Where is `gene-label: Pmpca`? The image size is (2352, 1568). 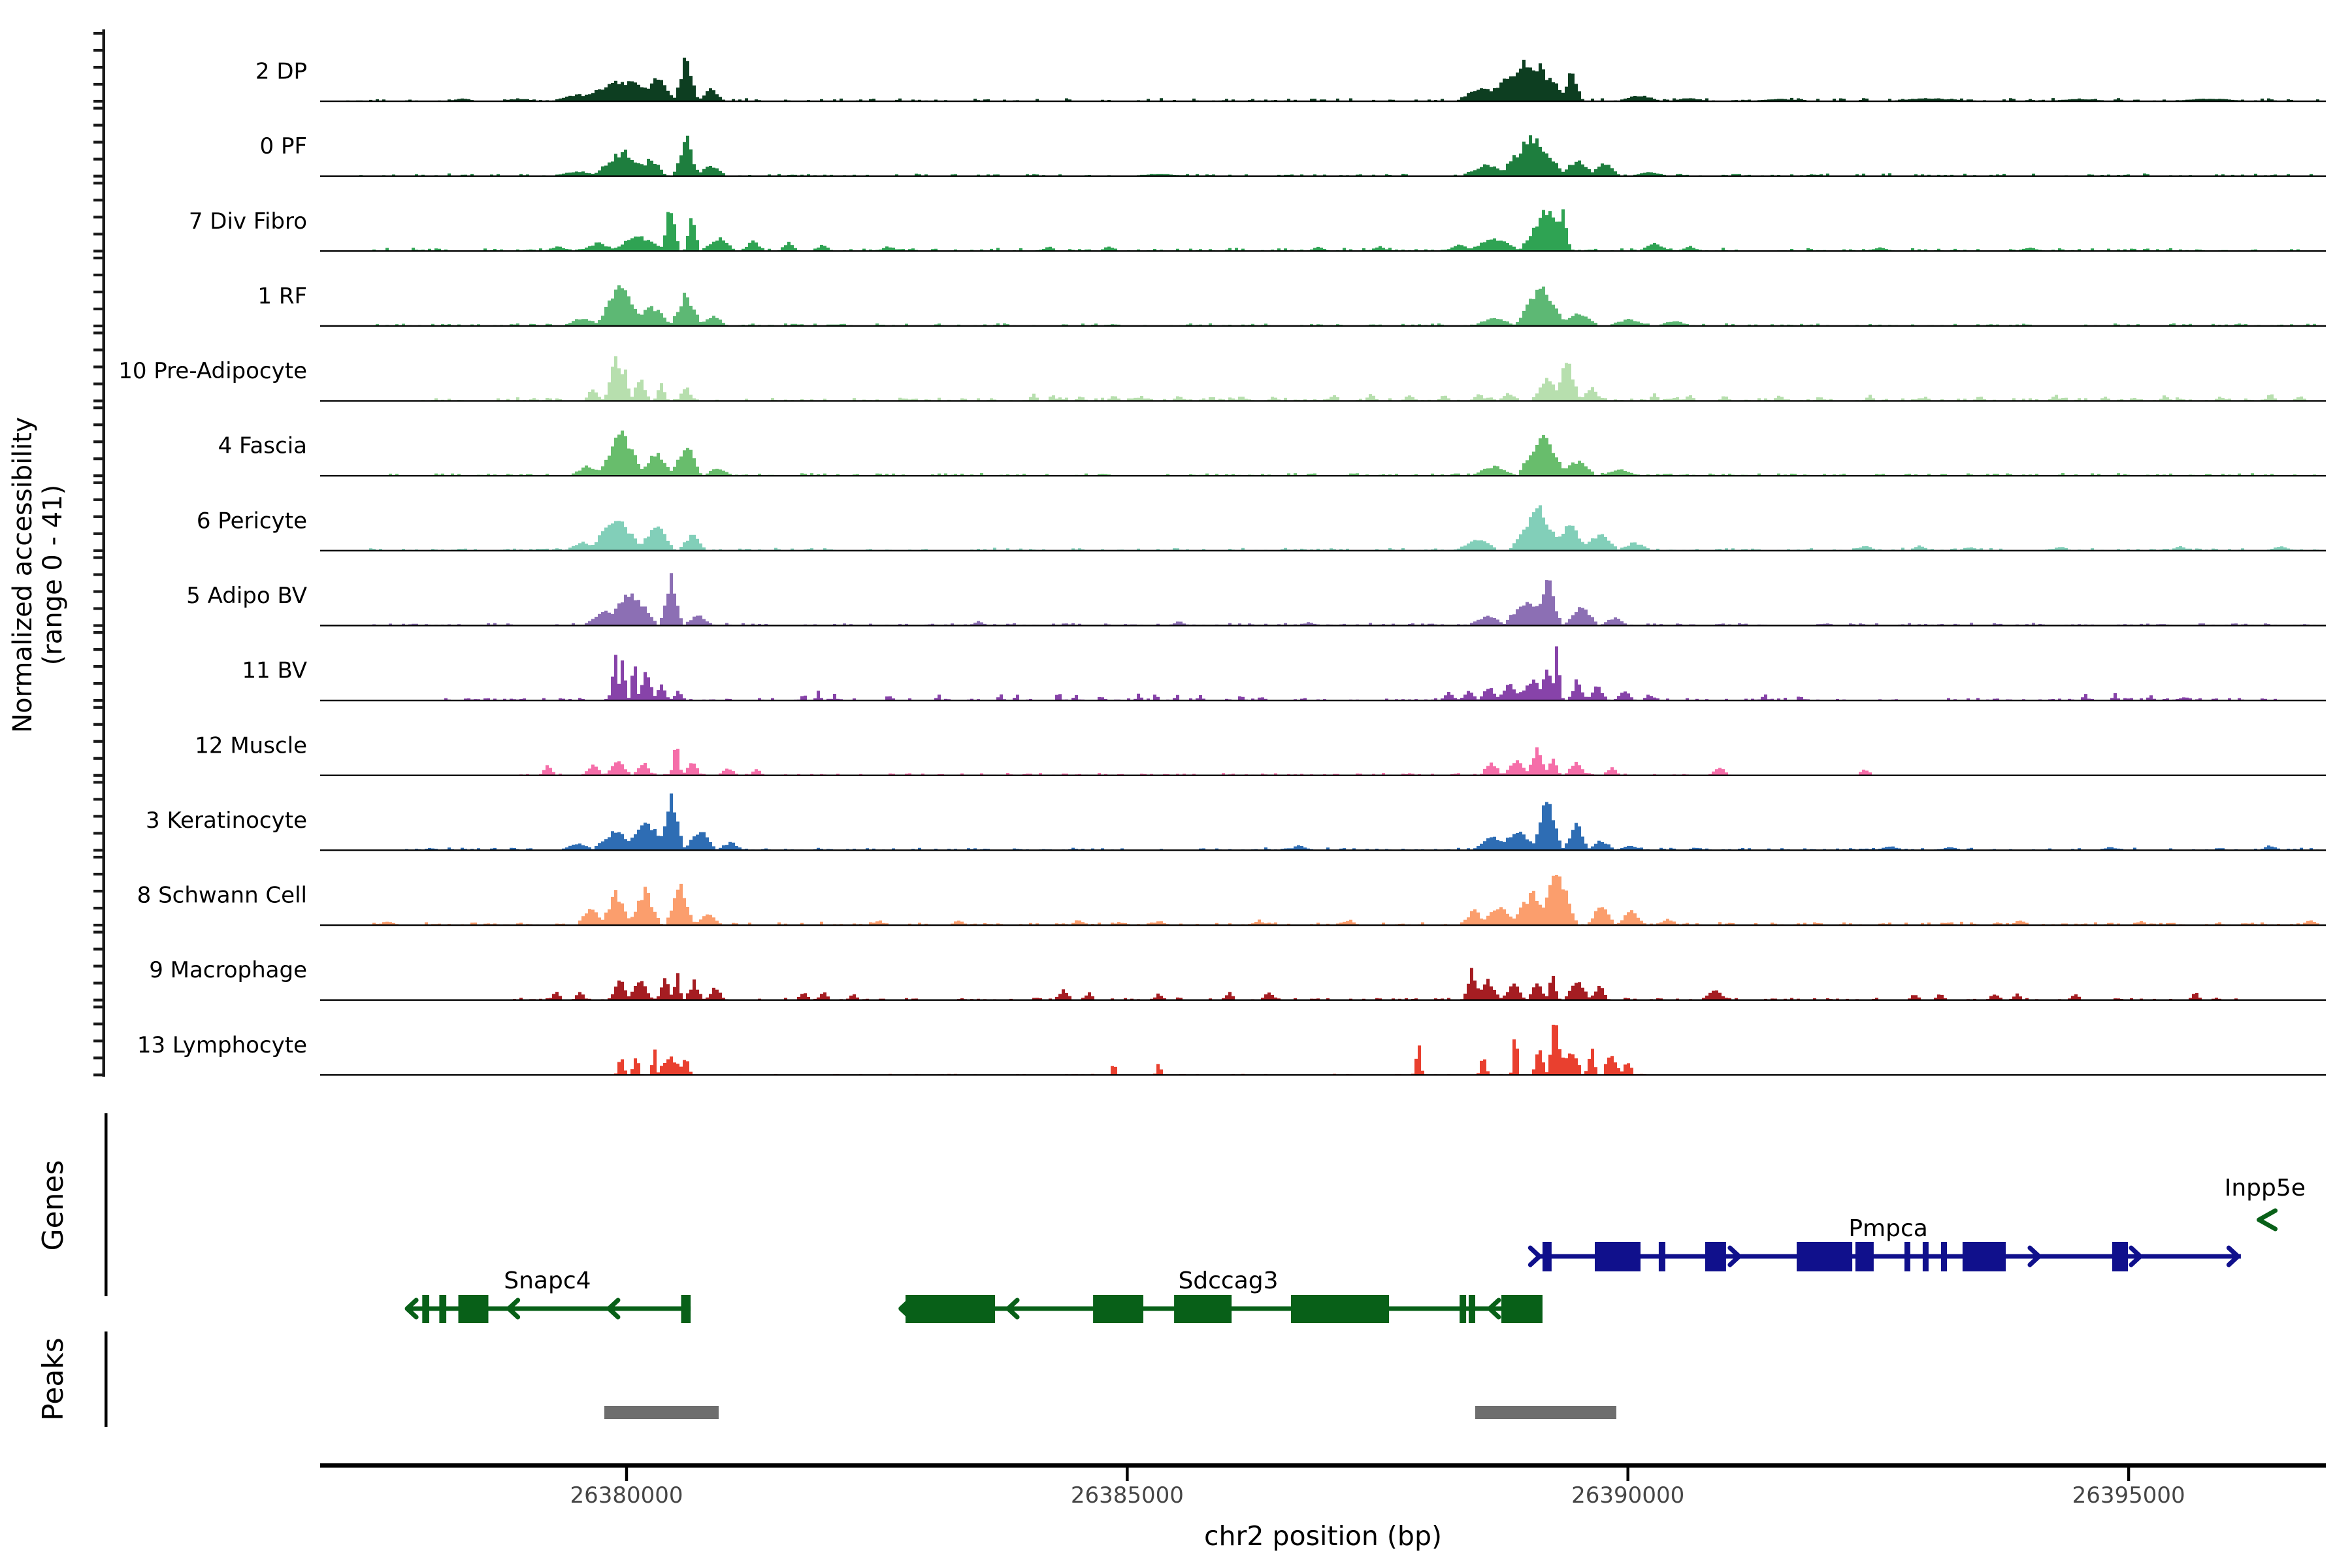 gene-label: Pmpca is located at coordinates (1887, 1228).